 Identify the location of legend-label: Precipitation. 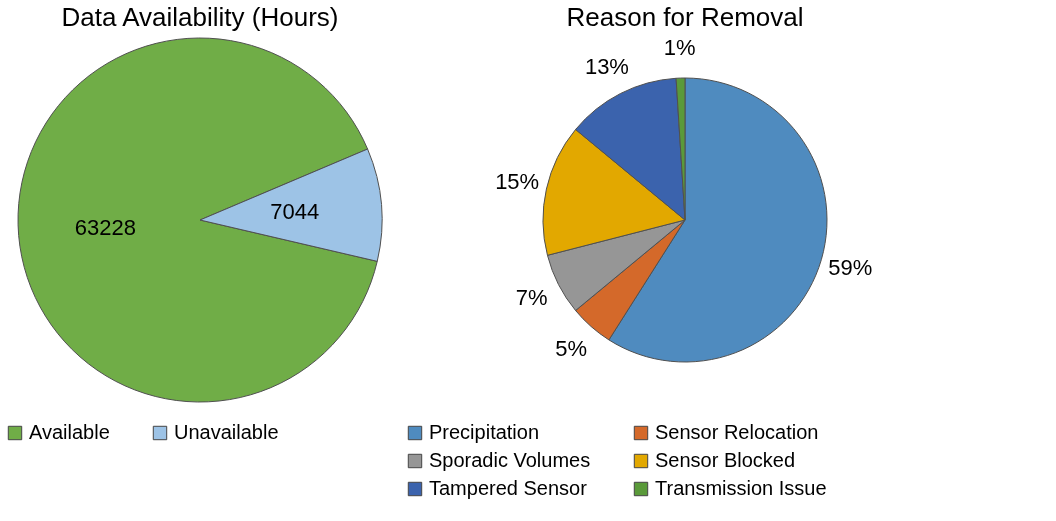
(484, 432).